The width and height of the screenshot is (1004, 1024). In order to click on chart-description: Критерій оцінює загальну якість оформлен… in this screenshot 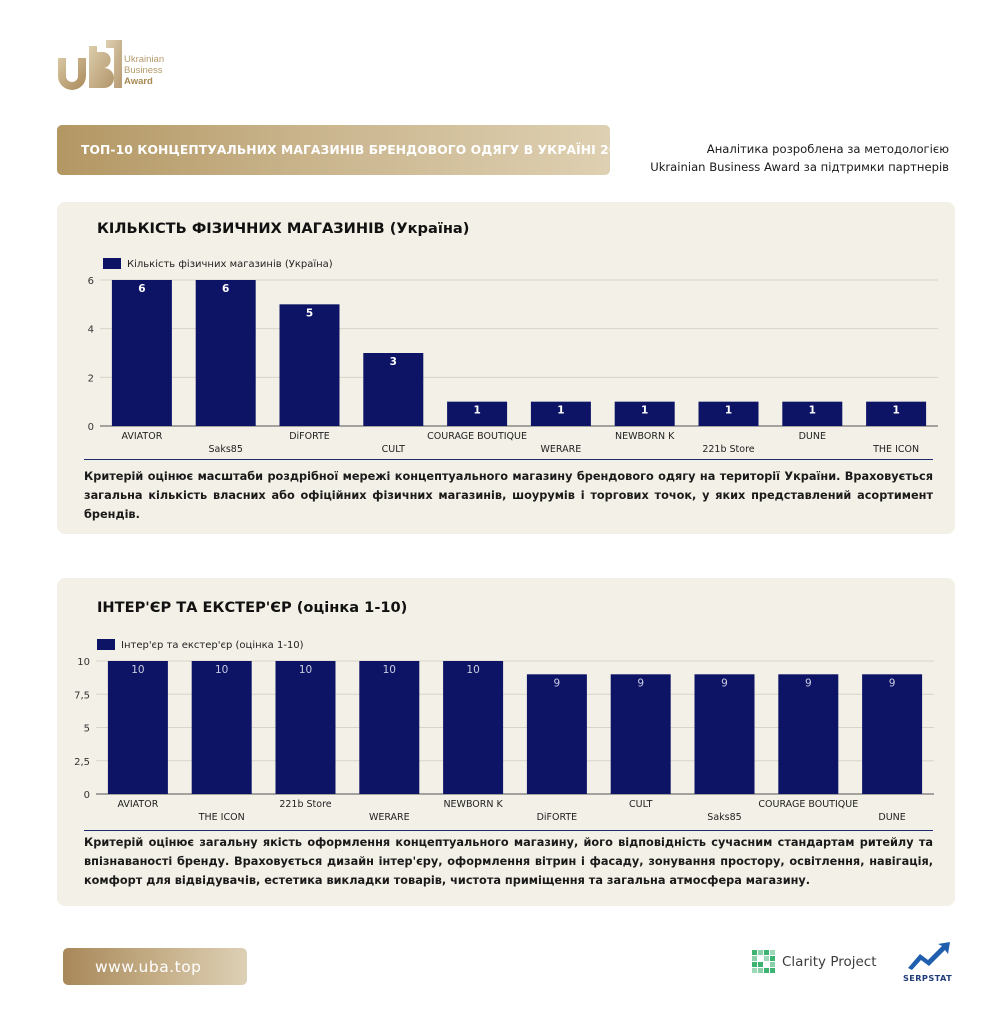, I will do `click(508, 861)`.